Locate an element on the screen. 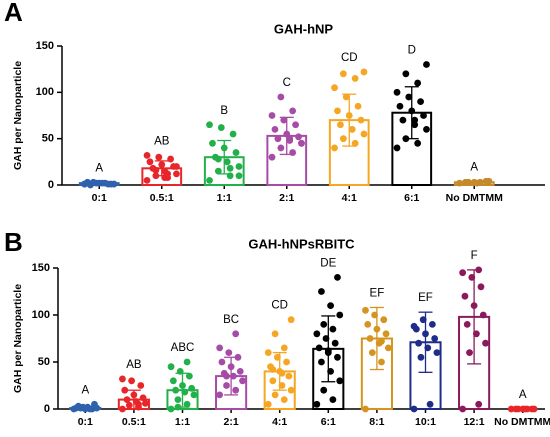 The image size is (550, 437). significance-label: CD is located at coordinates (349, 58).